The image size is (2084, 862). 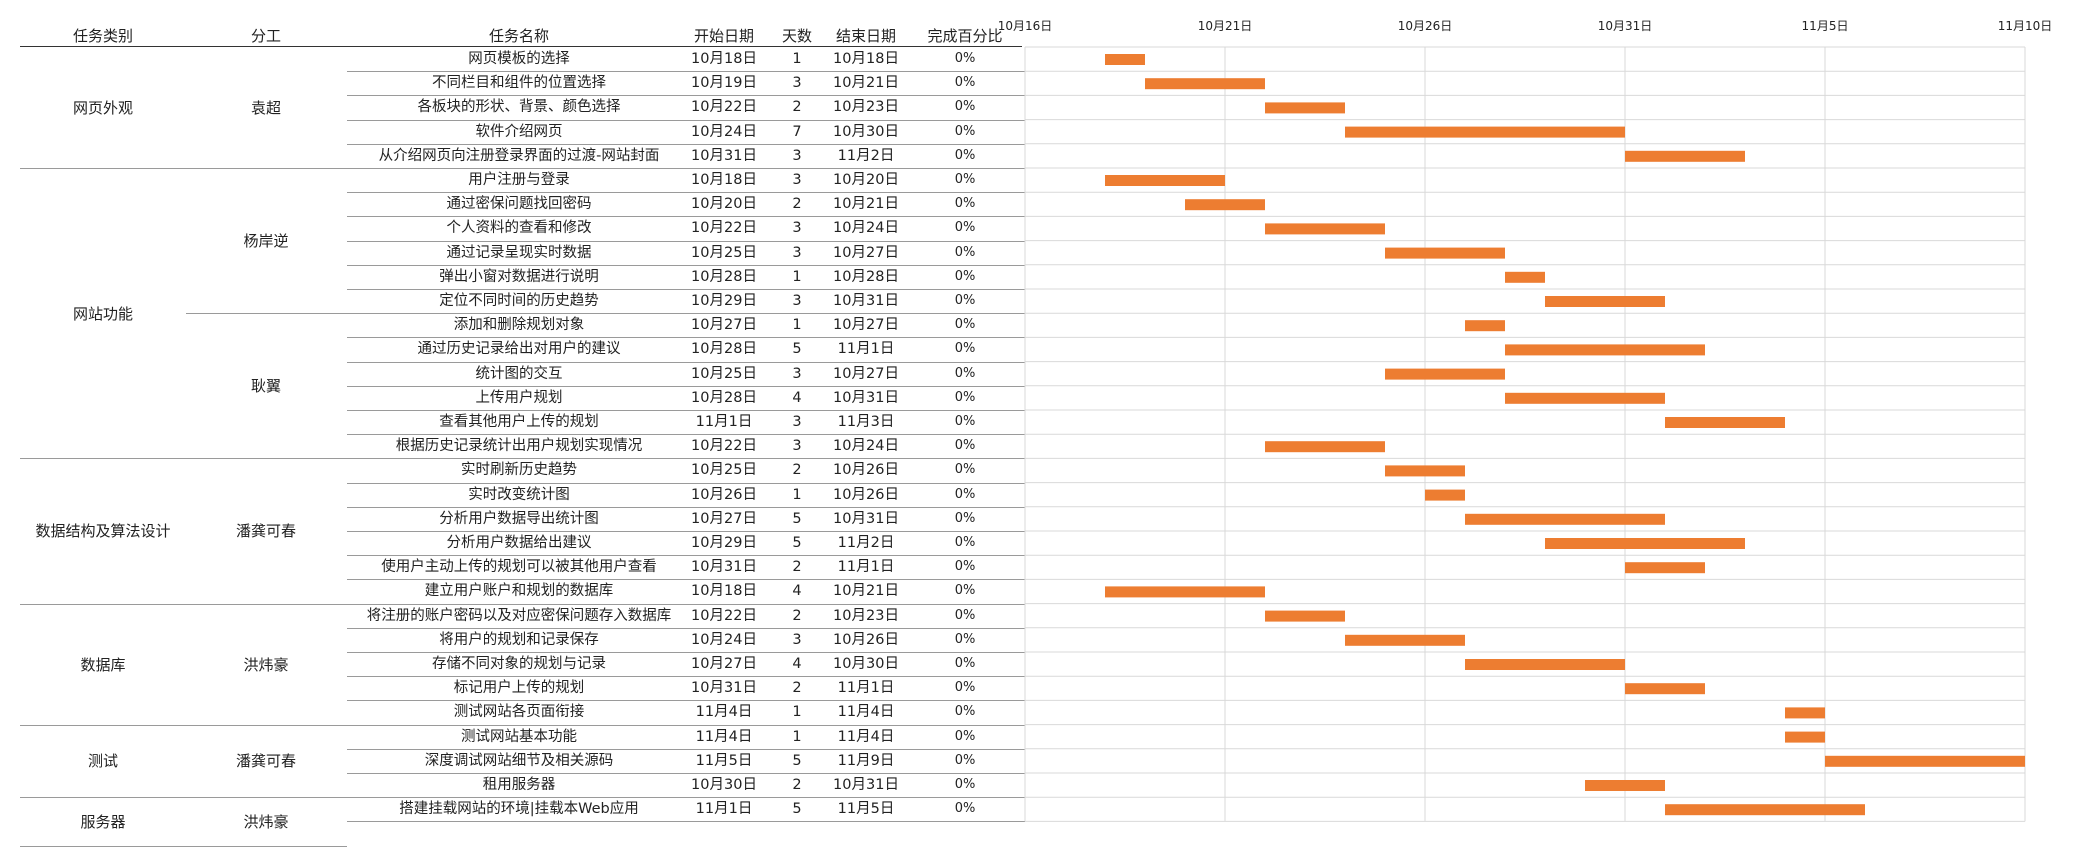 I want to click on start-date-cell: 10月31日, so click(x=724, y=155).